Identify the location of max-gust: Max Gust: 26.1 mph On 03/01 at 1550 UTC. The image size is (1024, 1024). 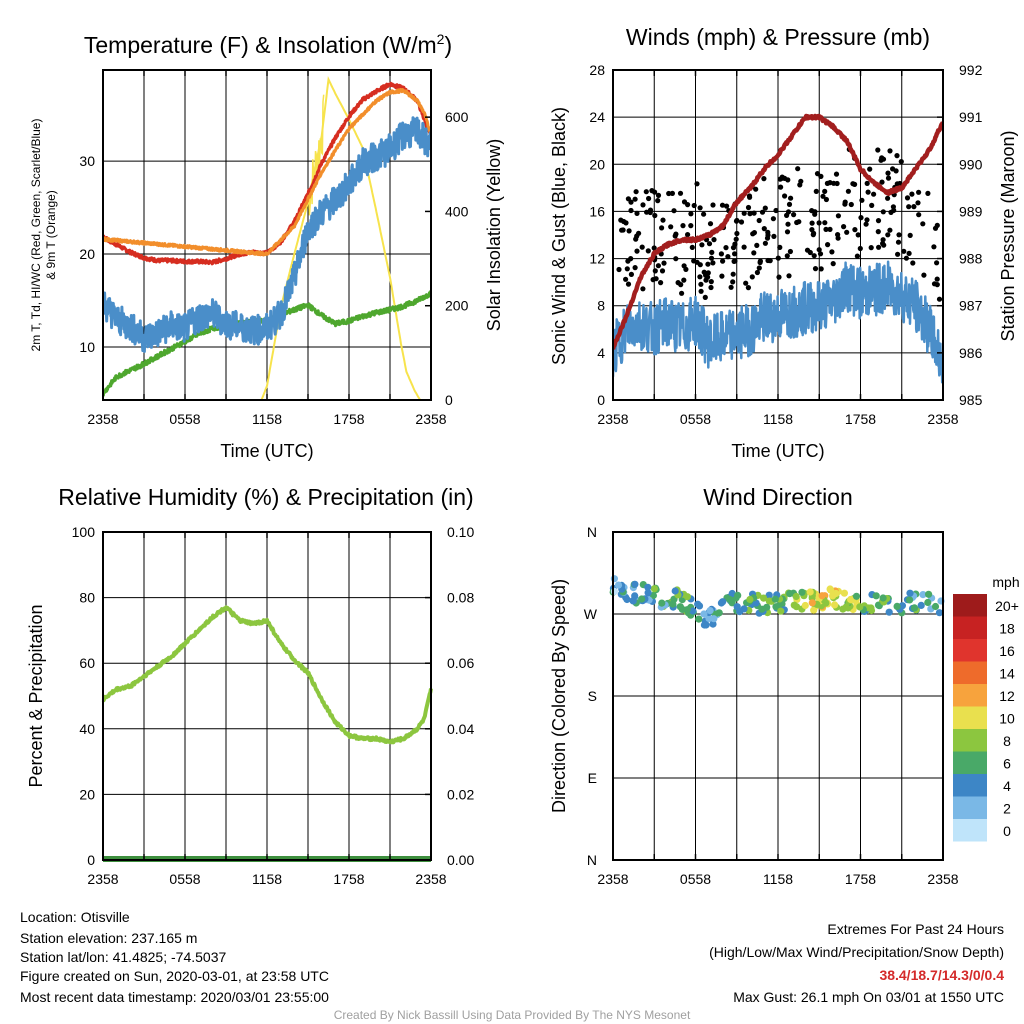
(868, 997).